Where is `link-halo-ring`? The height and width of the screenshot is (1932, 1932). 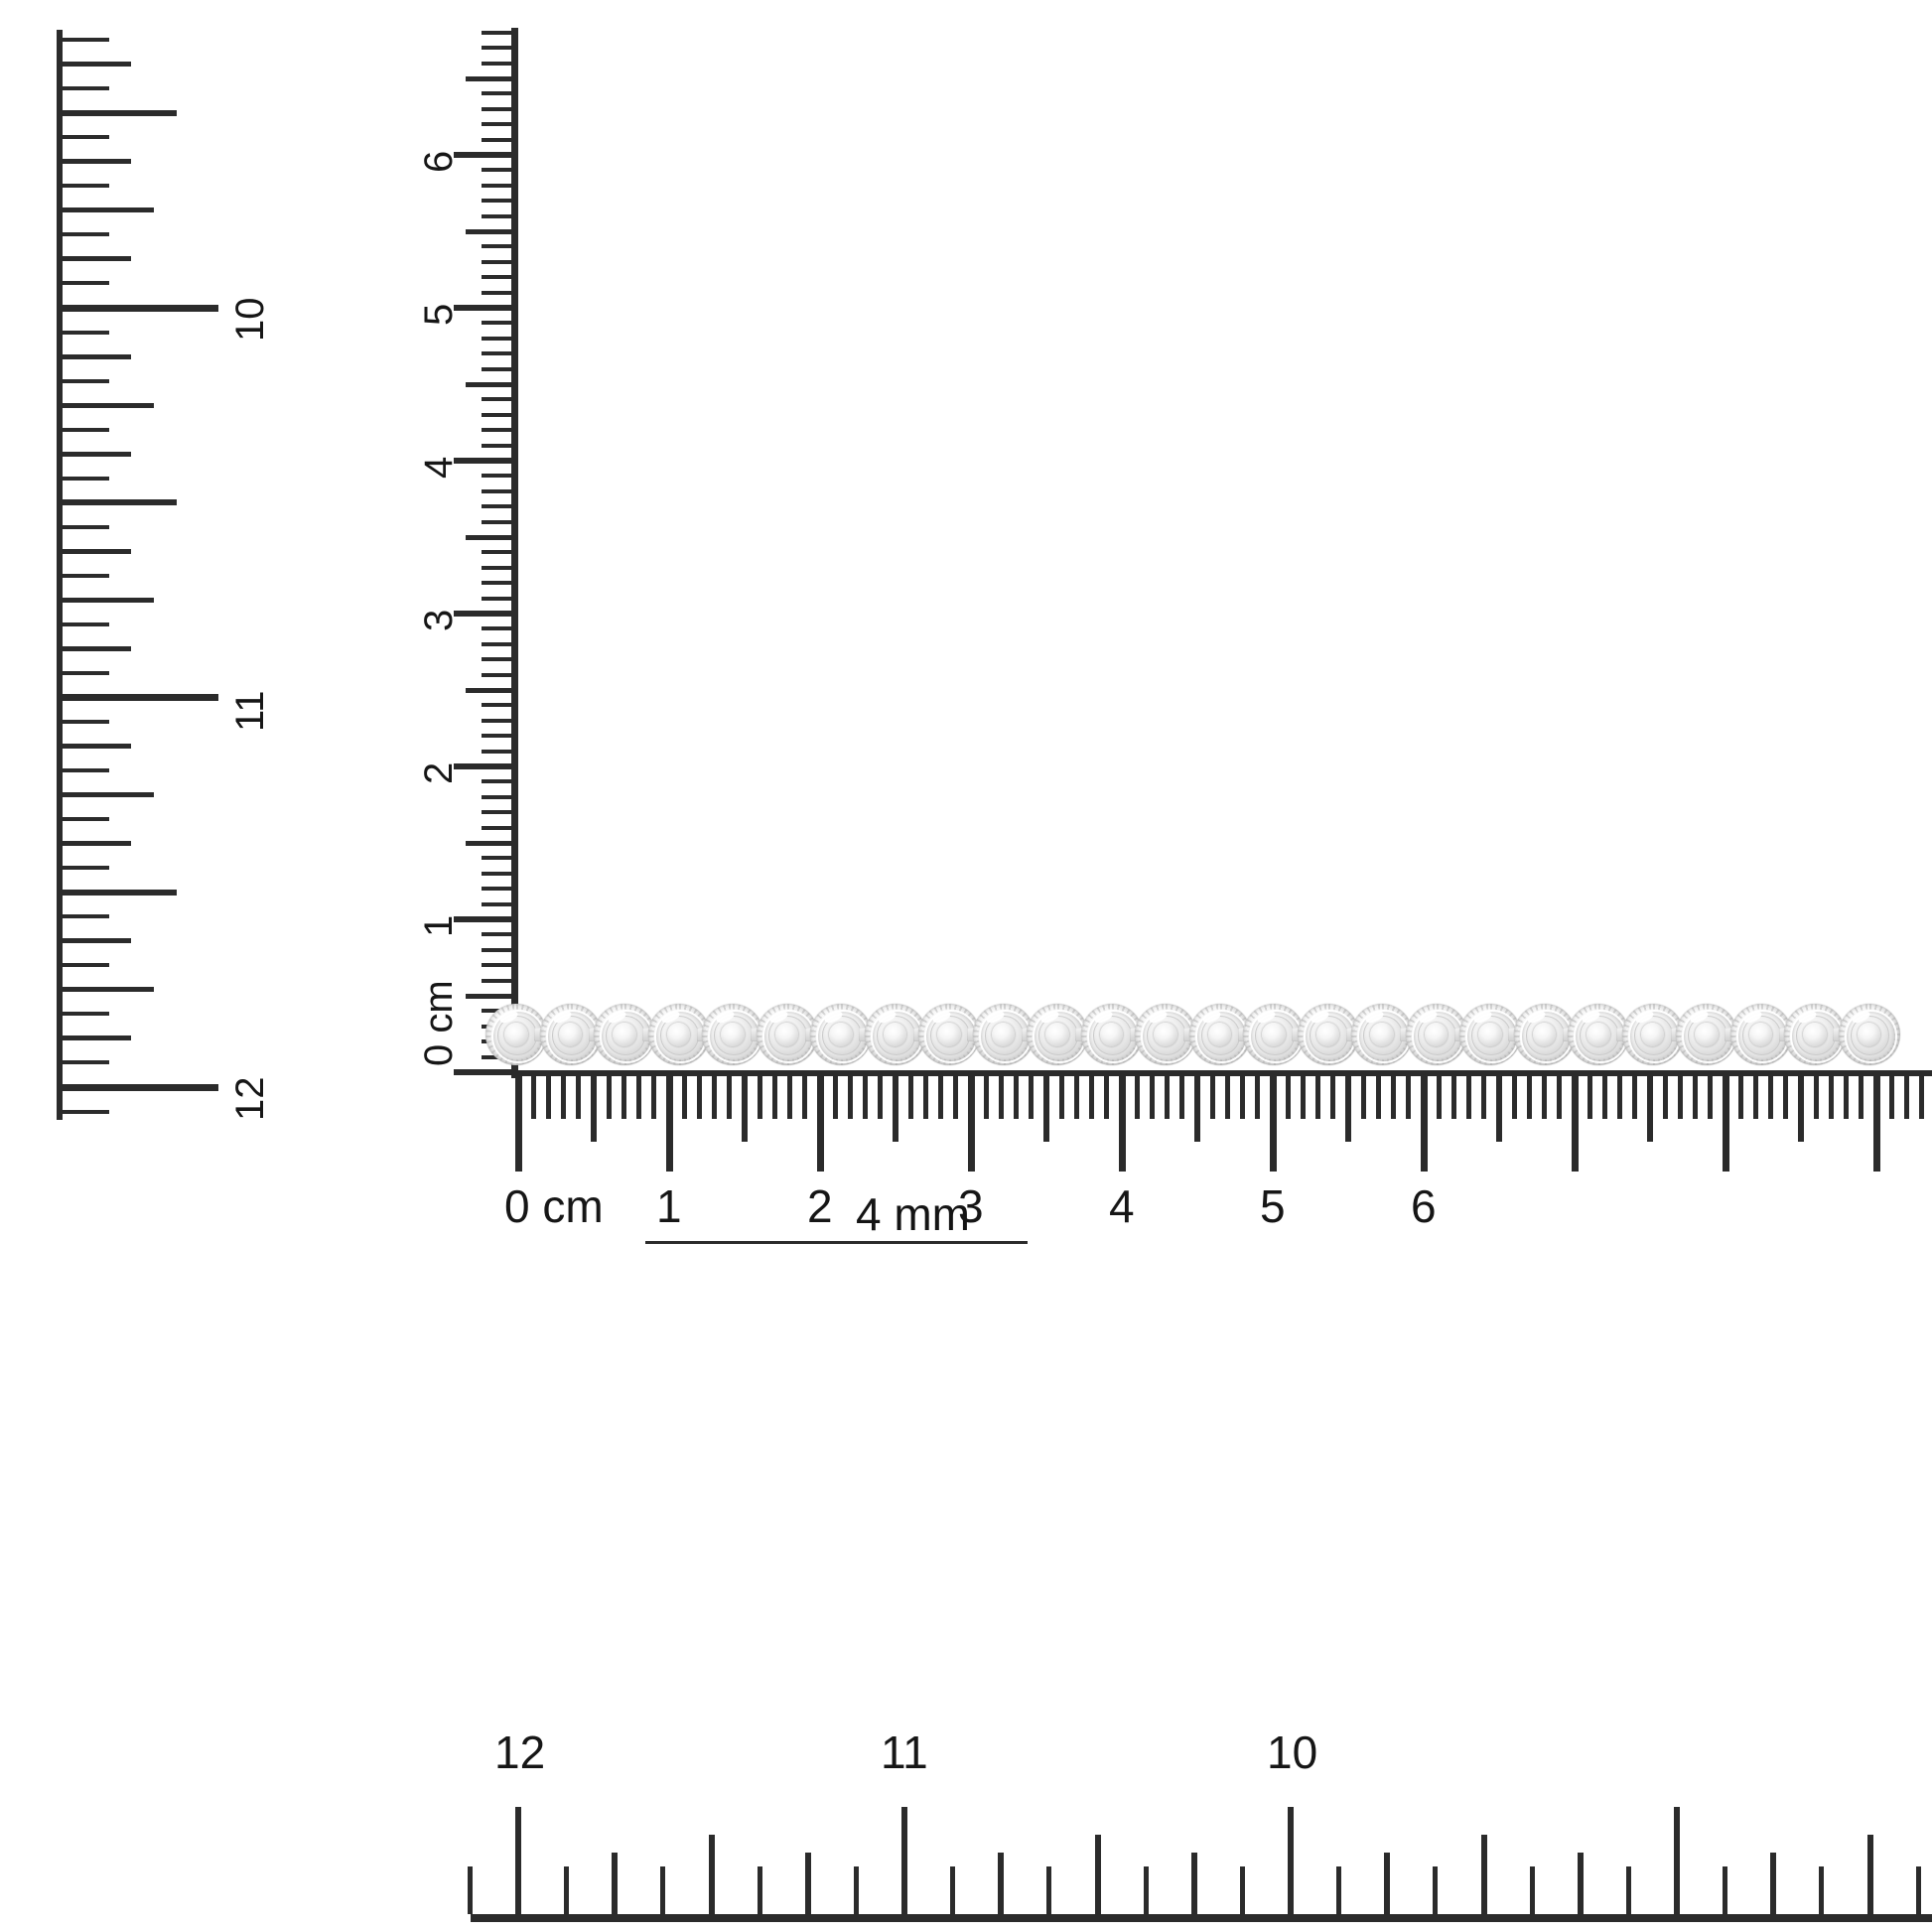 link-halo-ring is located at coordinates (1871, 1037).